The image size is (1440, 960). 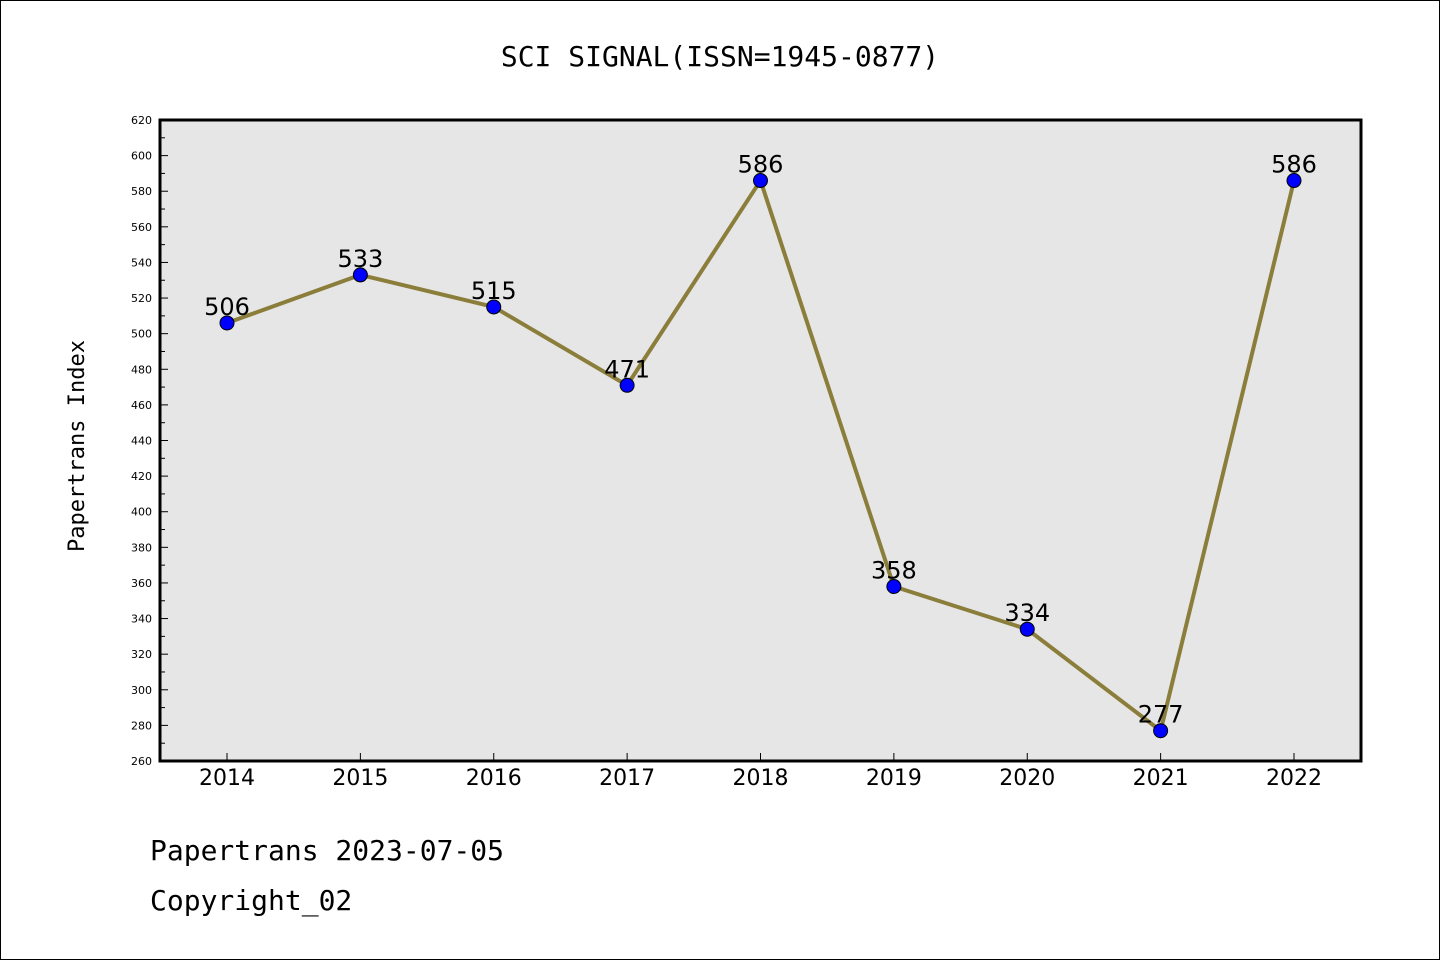 What do you see at coordinates (141, 405) in the screenshot?
I see `y-tick-label: 460` at bounding box center [141, 405].